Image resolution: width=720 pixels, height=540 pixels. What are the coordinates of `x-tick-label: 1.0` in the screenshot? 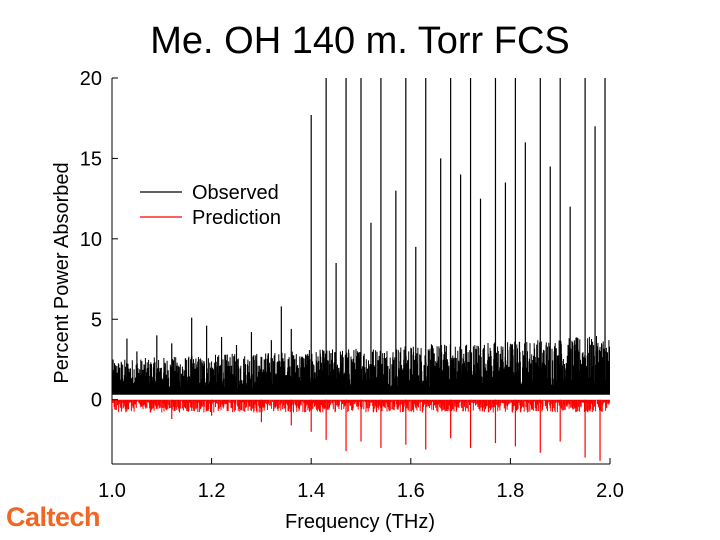 It's located at (112, 491).